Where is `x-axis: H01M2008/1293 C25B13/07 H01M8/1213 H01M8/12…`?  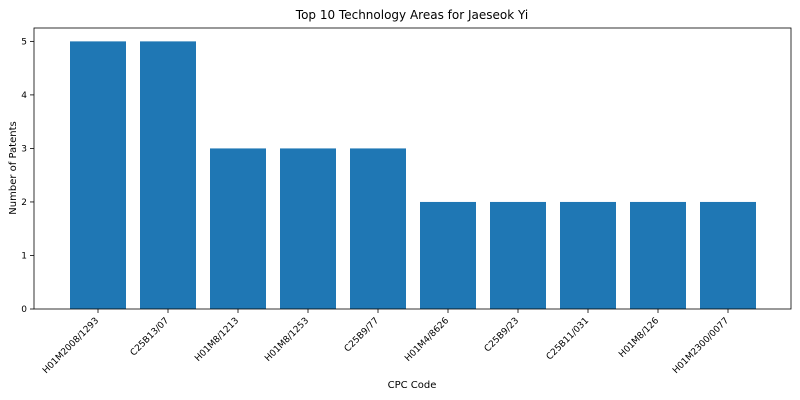
x-axis: H01M2008/1293 C25B13/07 H01M8/1213 H01M8/12… is located at coordinates (386, 342).